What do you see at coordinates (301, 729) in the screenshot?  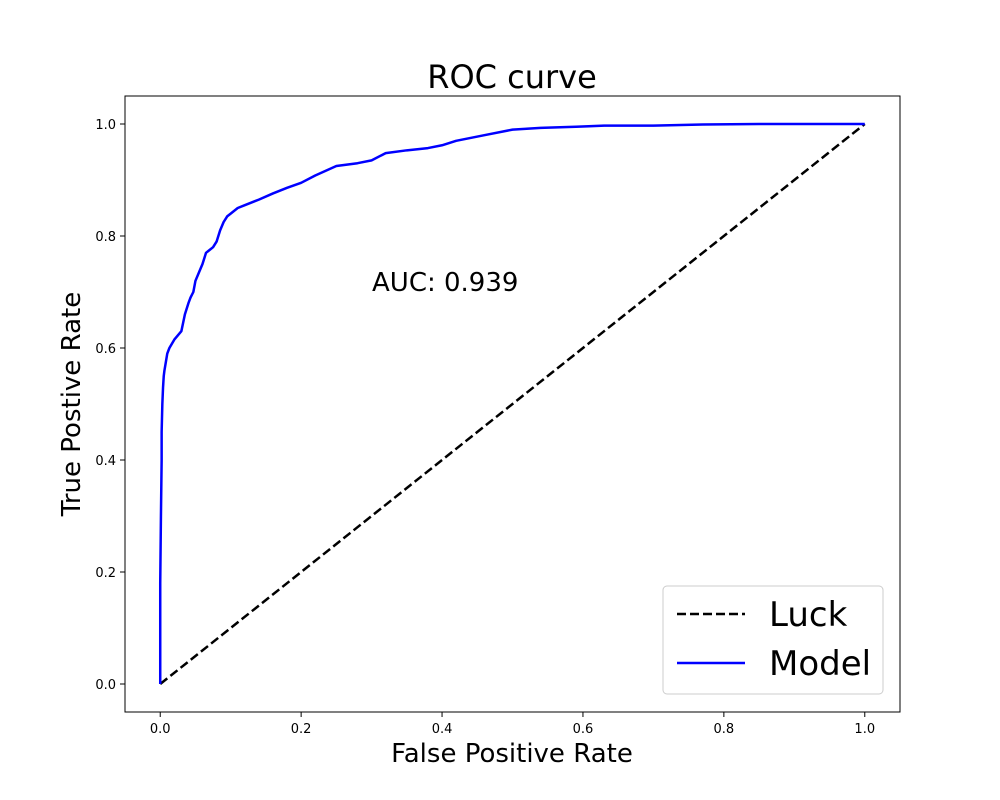 I see `x-tick-label: 0.2` at bounding box center [301, 729].